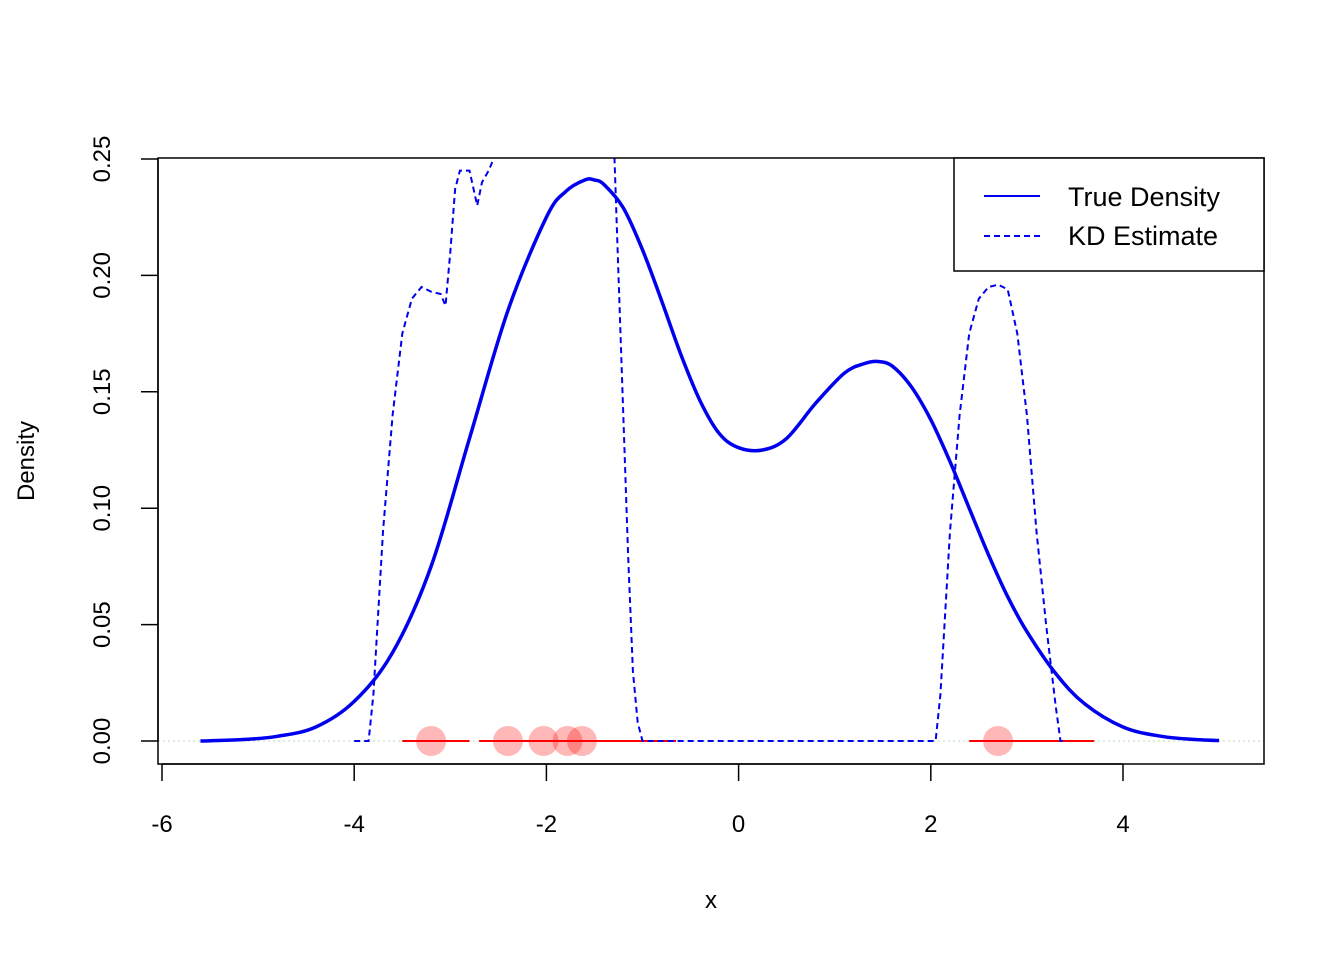 The height and width of the screenshot is (960, 1344). I want to click on legend-box, so click(1109, 214).